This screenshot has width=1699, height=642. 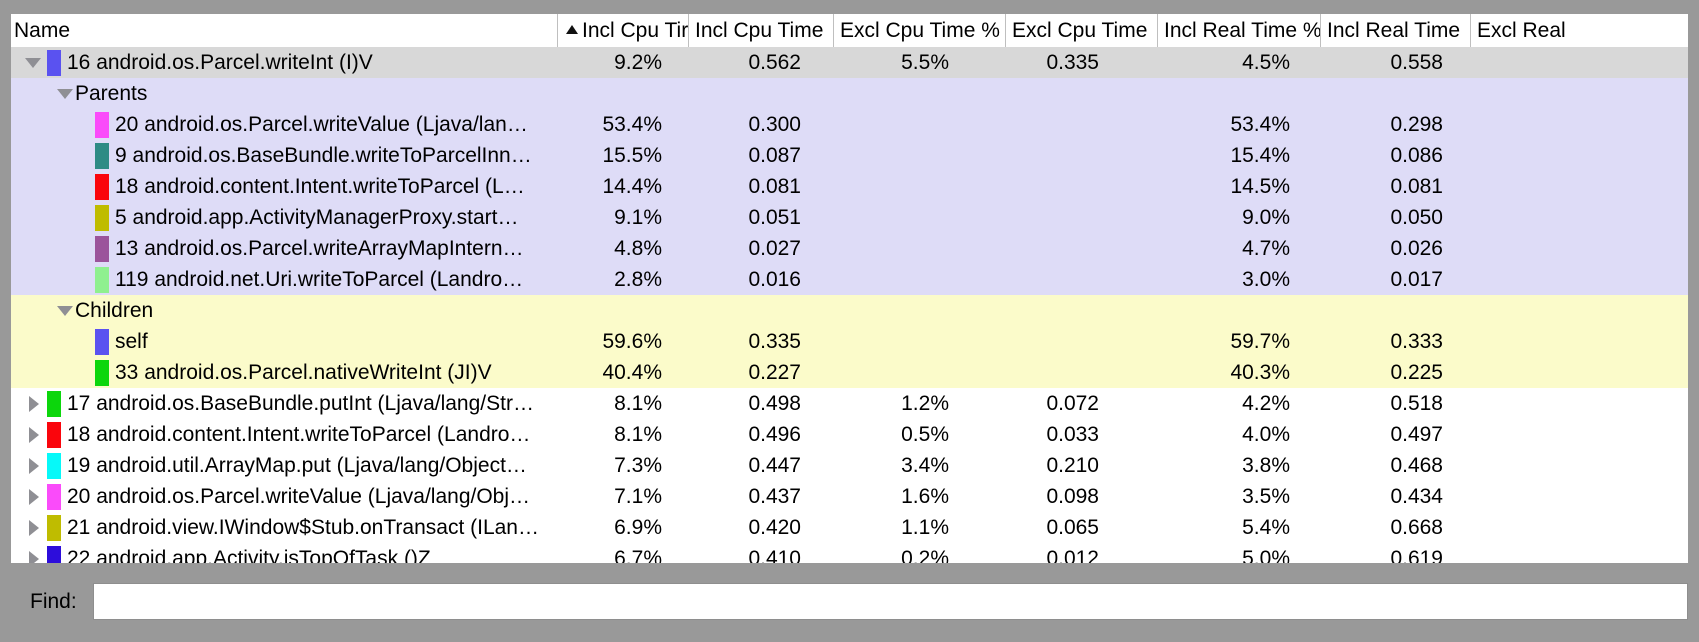 I want to click on value-cell: 0.033, so click(x=1072, y=434).